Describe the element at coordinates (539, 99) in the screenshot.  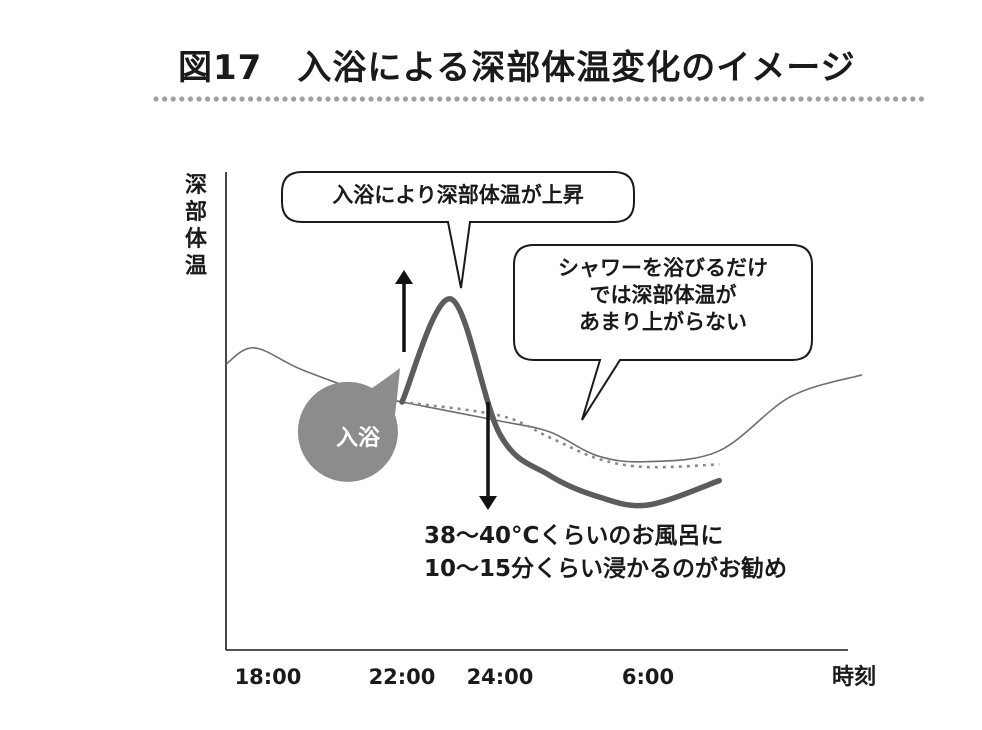
I see `title-dotted-divider` at that location.